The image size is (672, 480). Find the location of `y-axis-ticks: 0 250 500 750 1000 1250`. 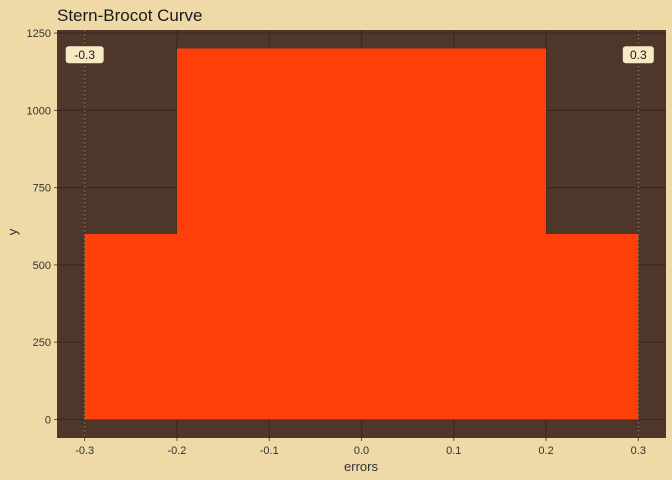

y-axis-ticks: 0 250 500 750 1000 1250 is located at coordinates (42, 227).